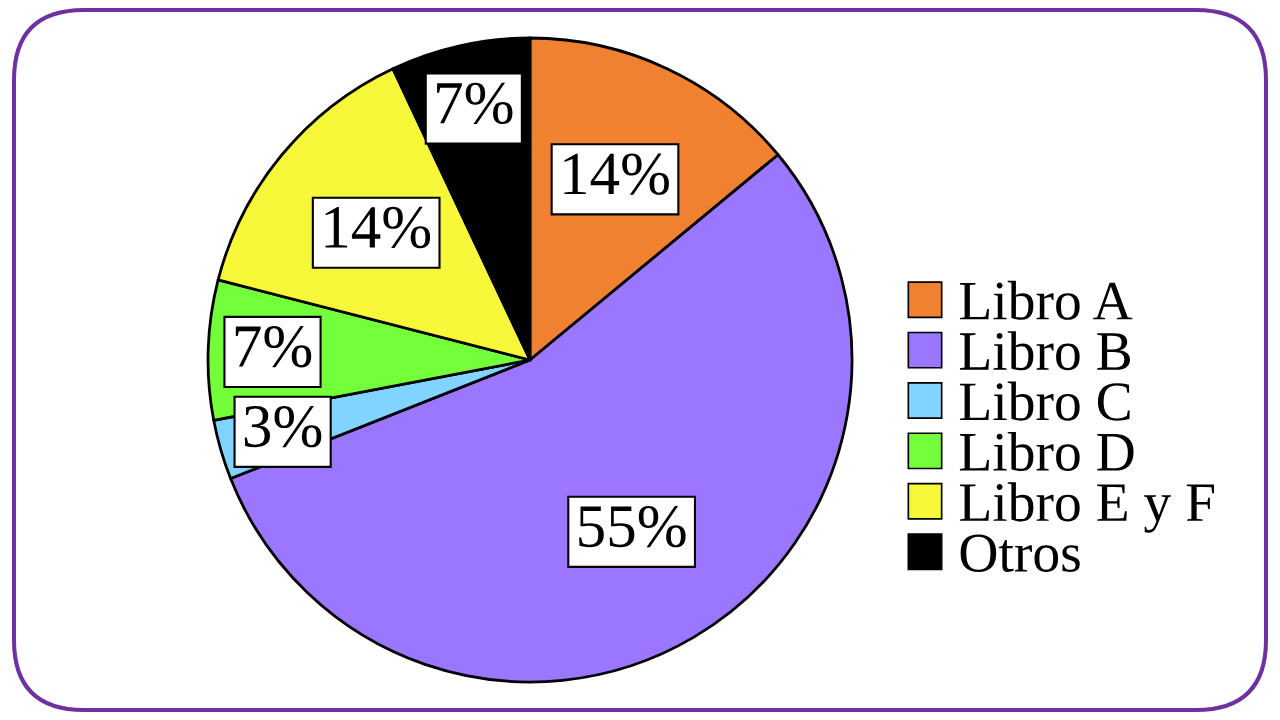  Describe the element at coordinates (1046, 451) in the screenshot. I see `legend-label: Libro D` at that location.